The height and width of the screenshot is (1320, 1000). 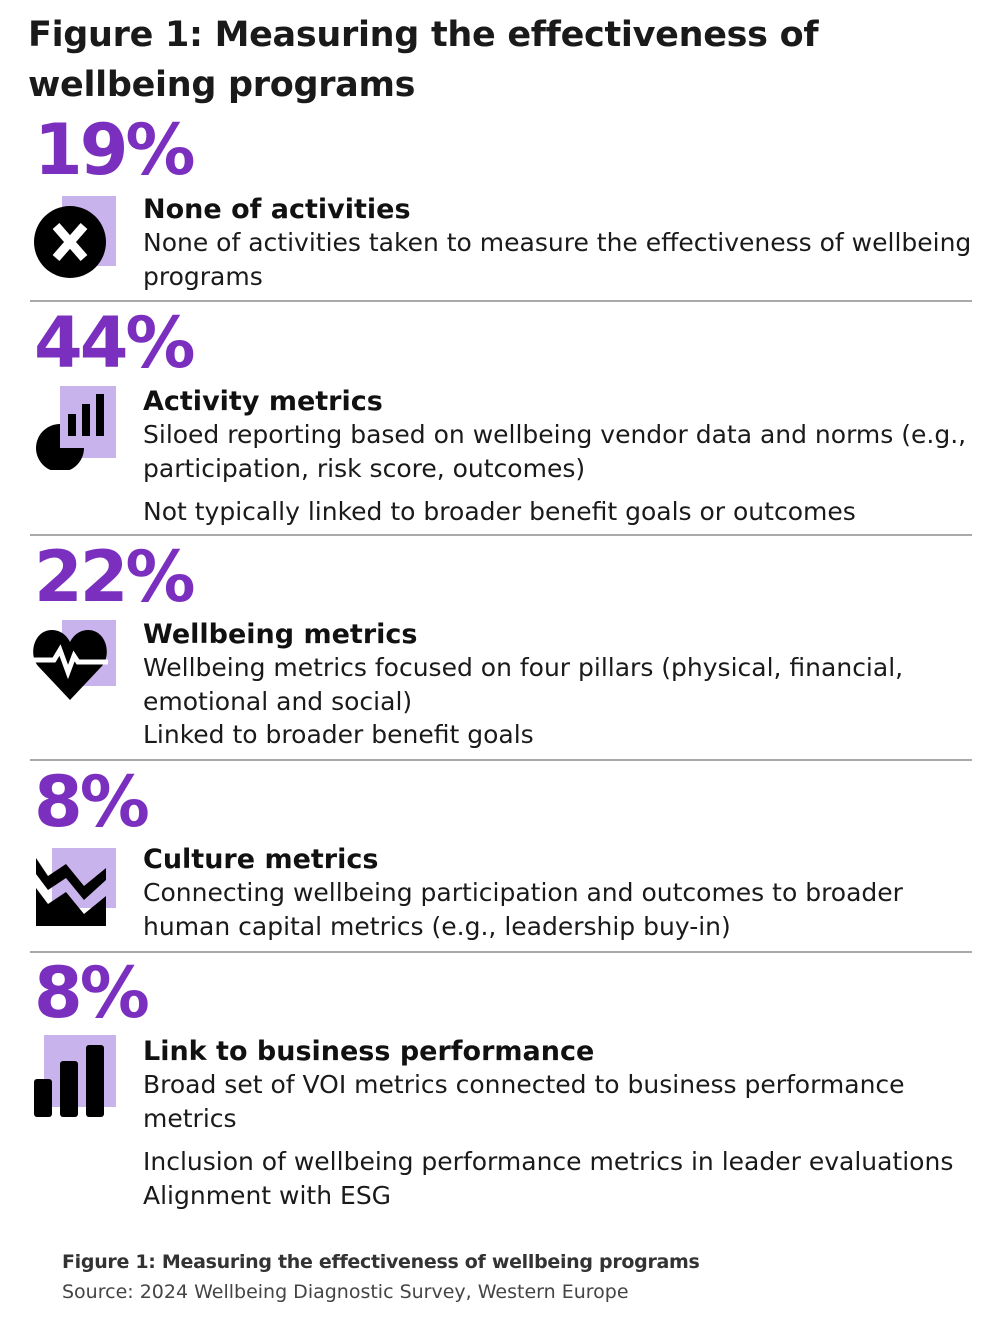 I want to click on section-heading: Activity metrics, so click(x=263, y=401).